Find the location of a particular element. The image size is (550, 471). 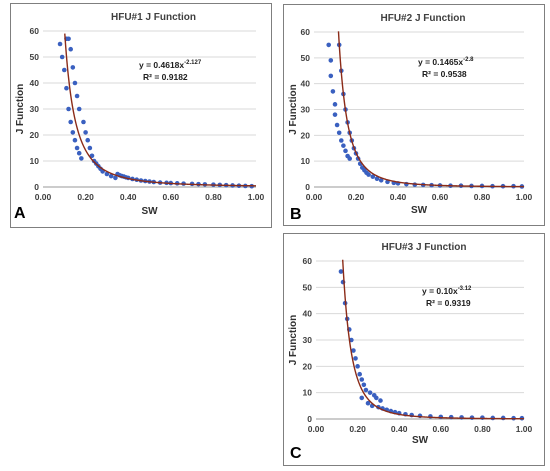

equation-exponent: -2.127 is located at coordinates (193, 63).